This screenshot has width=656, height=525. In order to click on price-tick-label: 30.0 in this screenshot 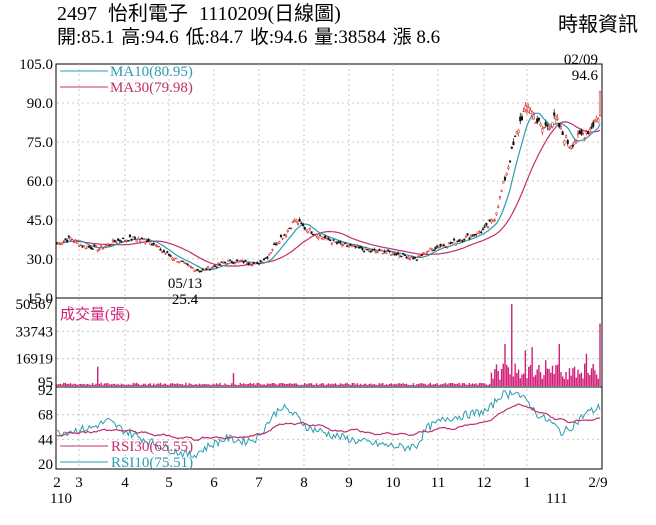, I will do `click(40, 260)`.